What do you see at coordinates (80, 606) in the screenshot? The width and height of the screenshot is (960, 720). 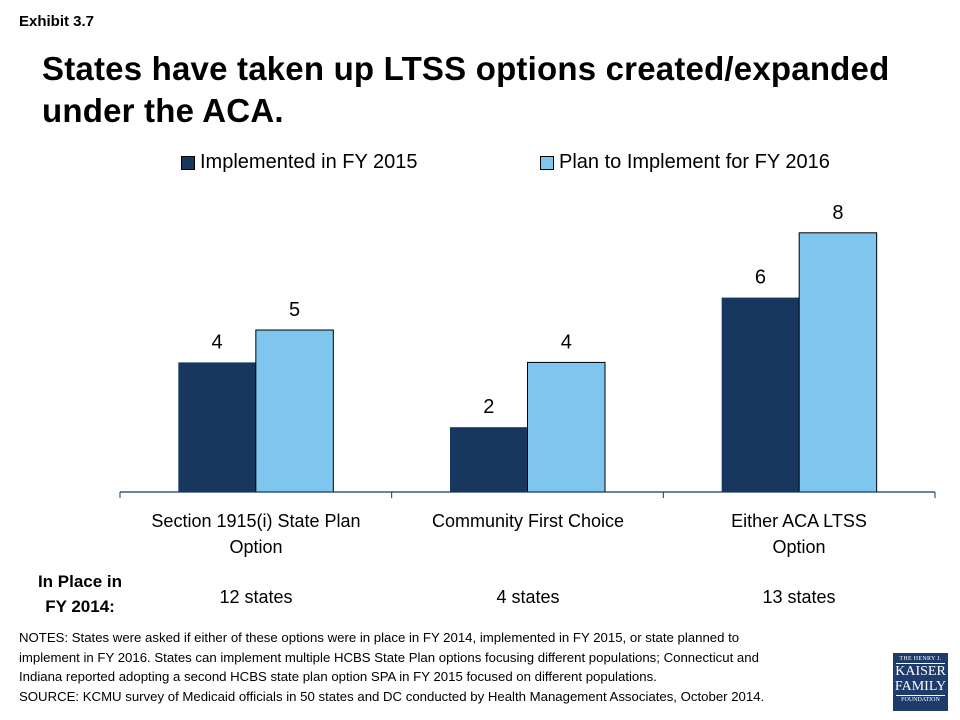 I see `in-place-label-line: FY 2014:` at bounding box center [80, 606].